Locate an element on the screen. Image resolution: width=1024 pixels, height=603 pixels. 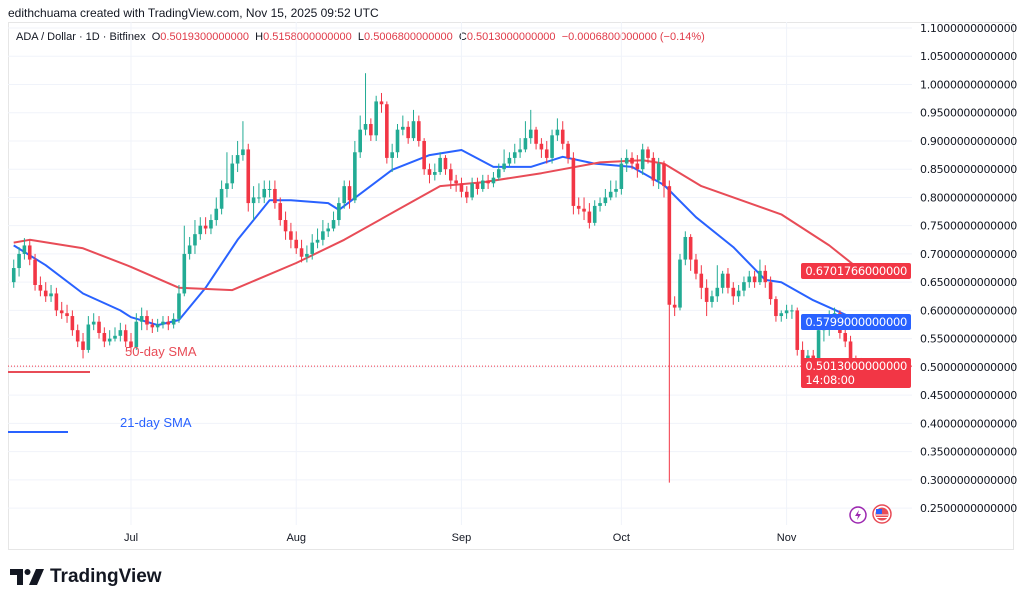
price-tick-label: 0.5000000000000 is located at coordinates (968, 367).